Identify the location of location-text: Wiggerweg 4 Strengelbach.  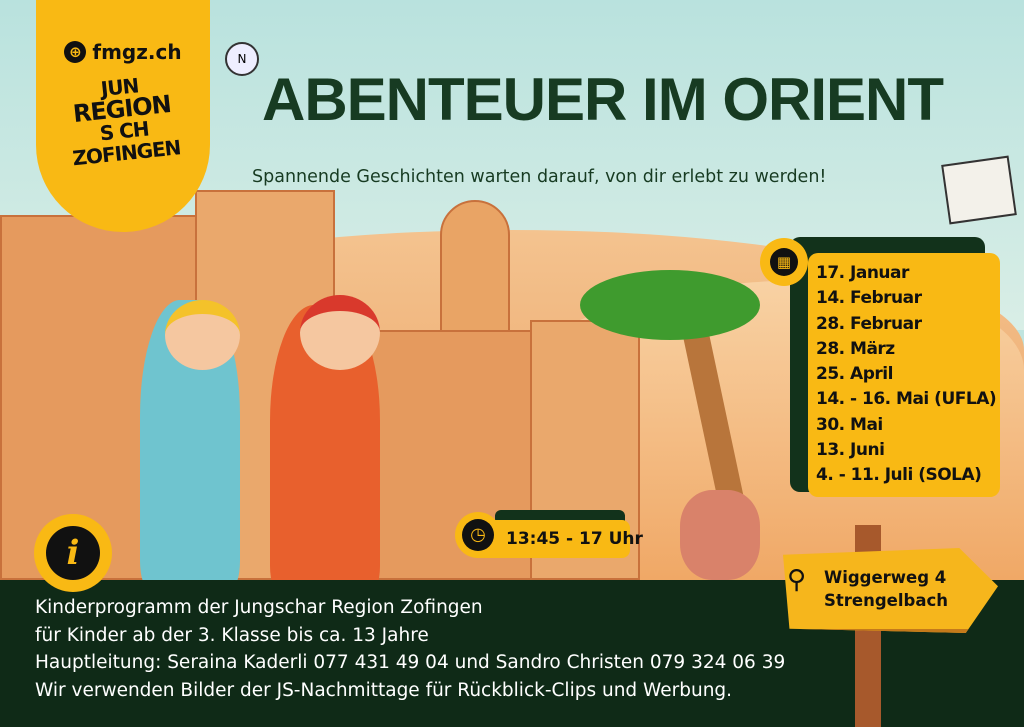
(880, 589).